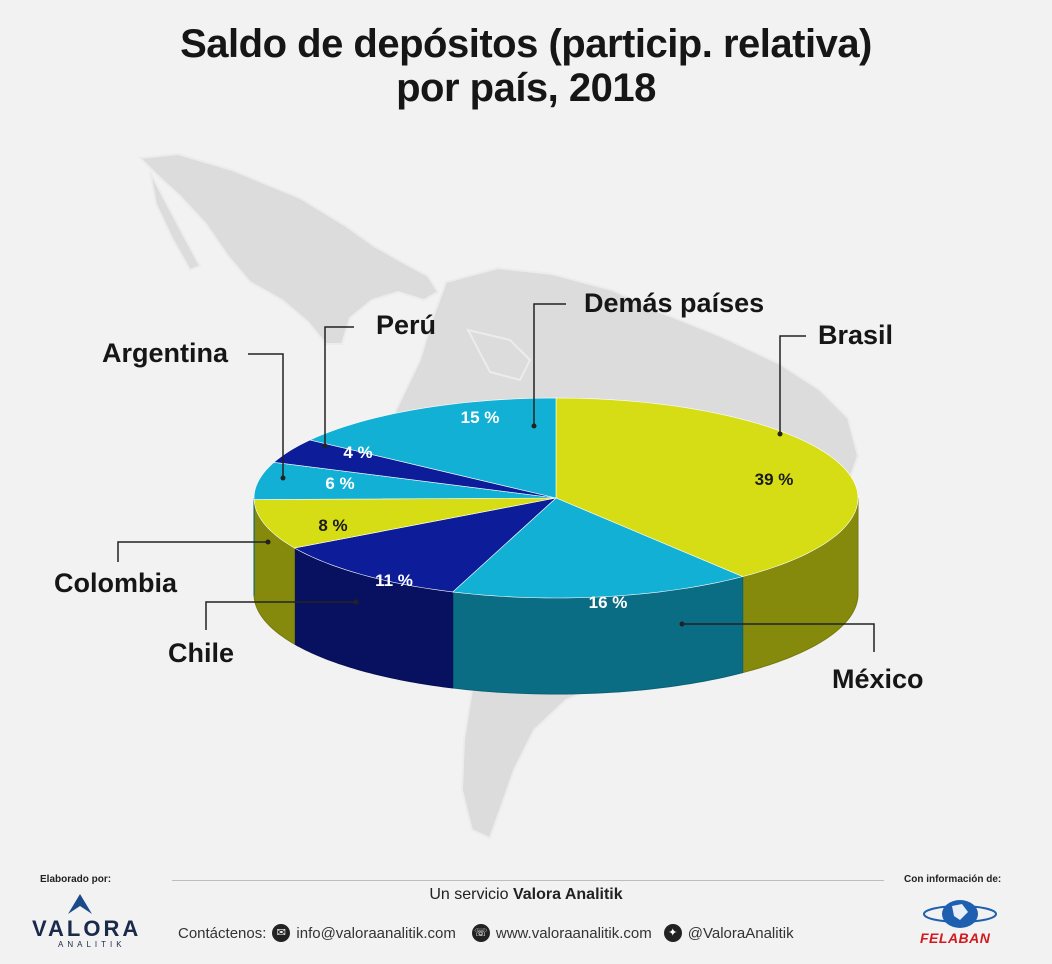 The image size is (1052, 964). I want to click on felaban-globe-icon, so click(960, 914).